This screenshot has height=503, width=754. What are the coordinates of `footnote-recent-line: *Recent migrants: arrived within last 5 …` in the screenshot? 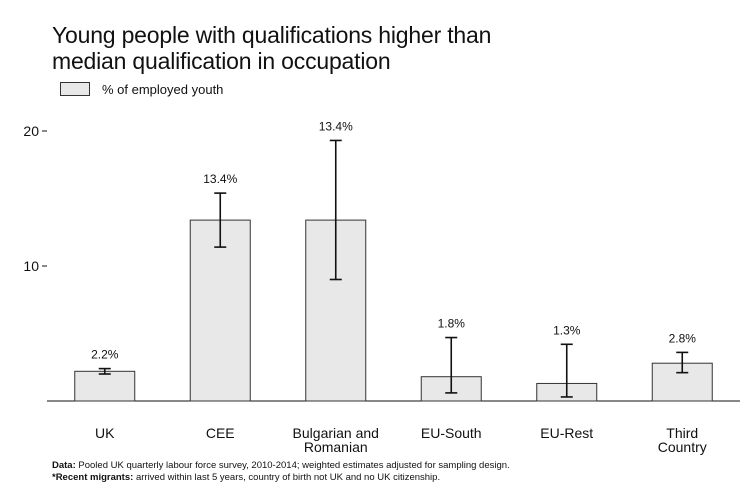 It's located at (281, 478).